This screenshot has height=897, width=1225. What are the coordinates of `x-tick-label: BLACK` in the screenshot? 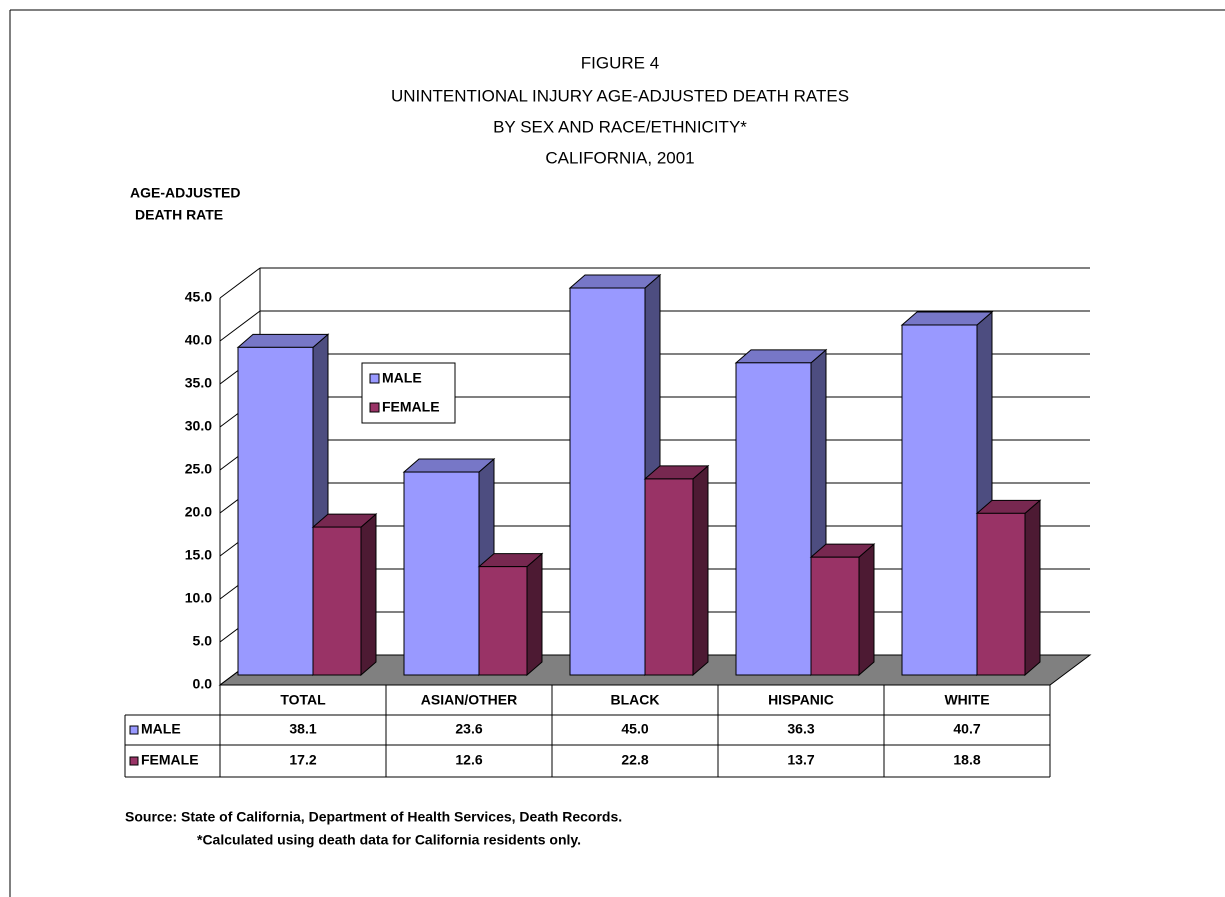 It's located at (635, 700).